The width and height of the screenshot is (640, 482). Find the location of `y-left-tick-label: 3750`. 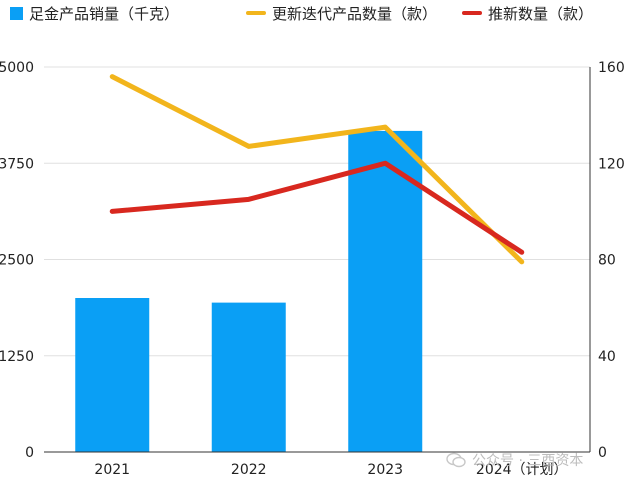

y-left-tick-label: 3750 is located at coordinates (17, 164).